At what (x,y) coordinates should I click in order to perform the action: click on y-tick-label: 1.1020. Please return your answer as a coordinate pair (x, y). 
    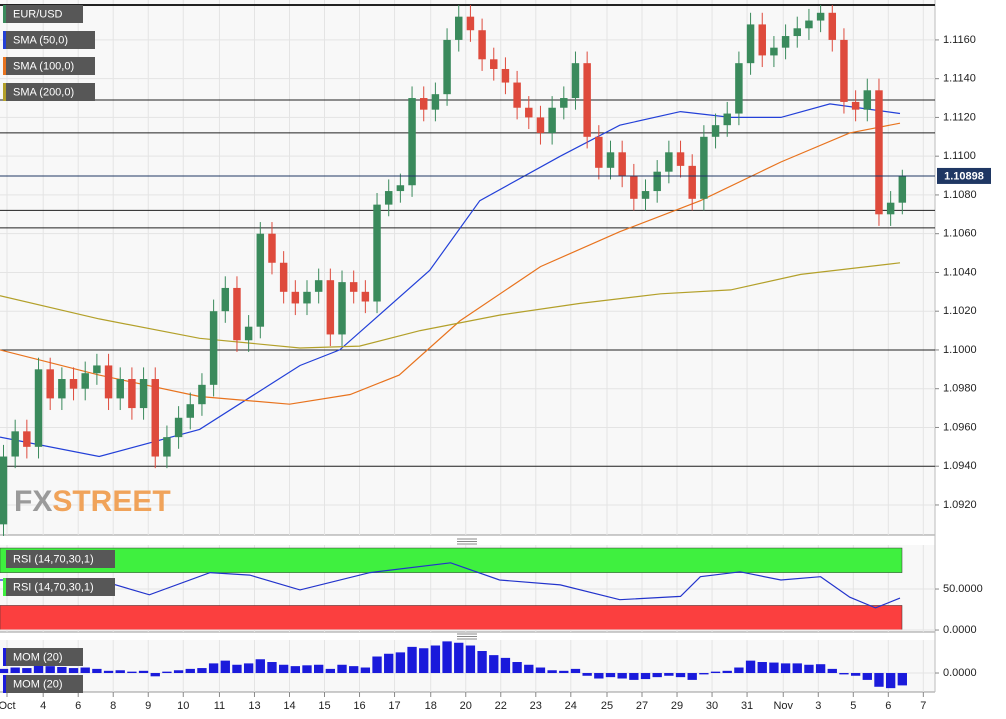
    Looking at the image, I should click on (960, 311).